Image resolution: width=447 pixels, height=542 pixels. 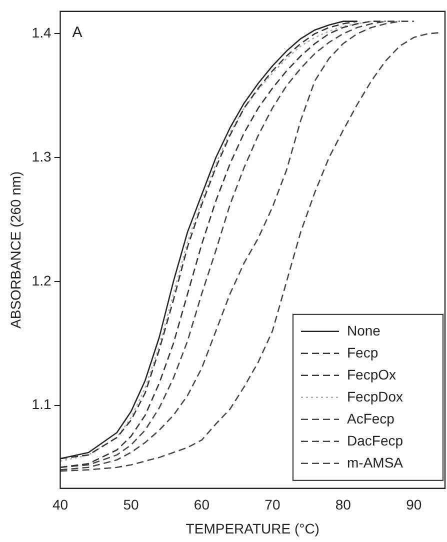 What do you see at coordinates (60, 504) in the screenshot?
I see `x-tick-label: 40` at bounding box center [60, 504].